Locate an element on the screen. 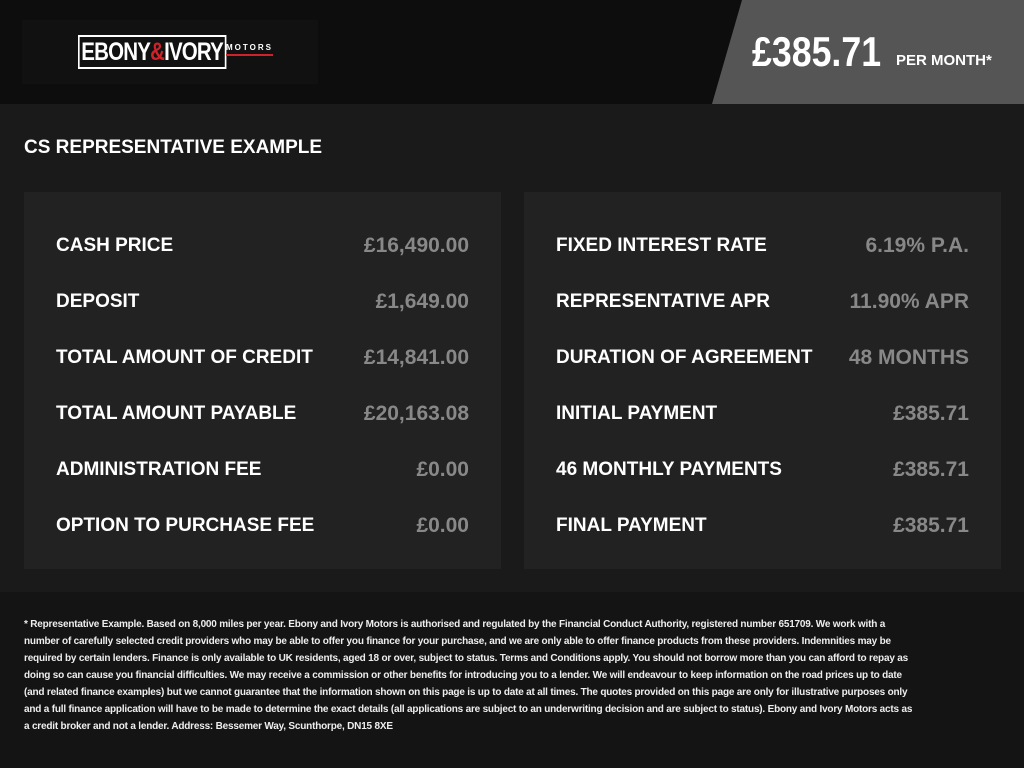  row-label: CASH PRICE is located at coordinates (115, 245).